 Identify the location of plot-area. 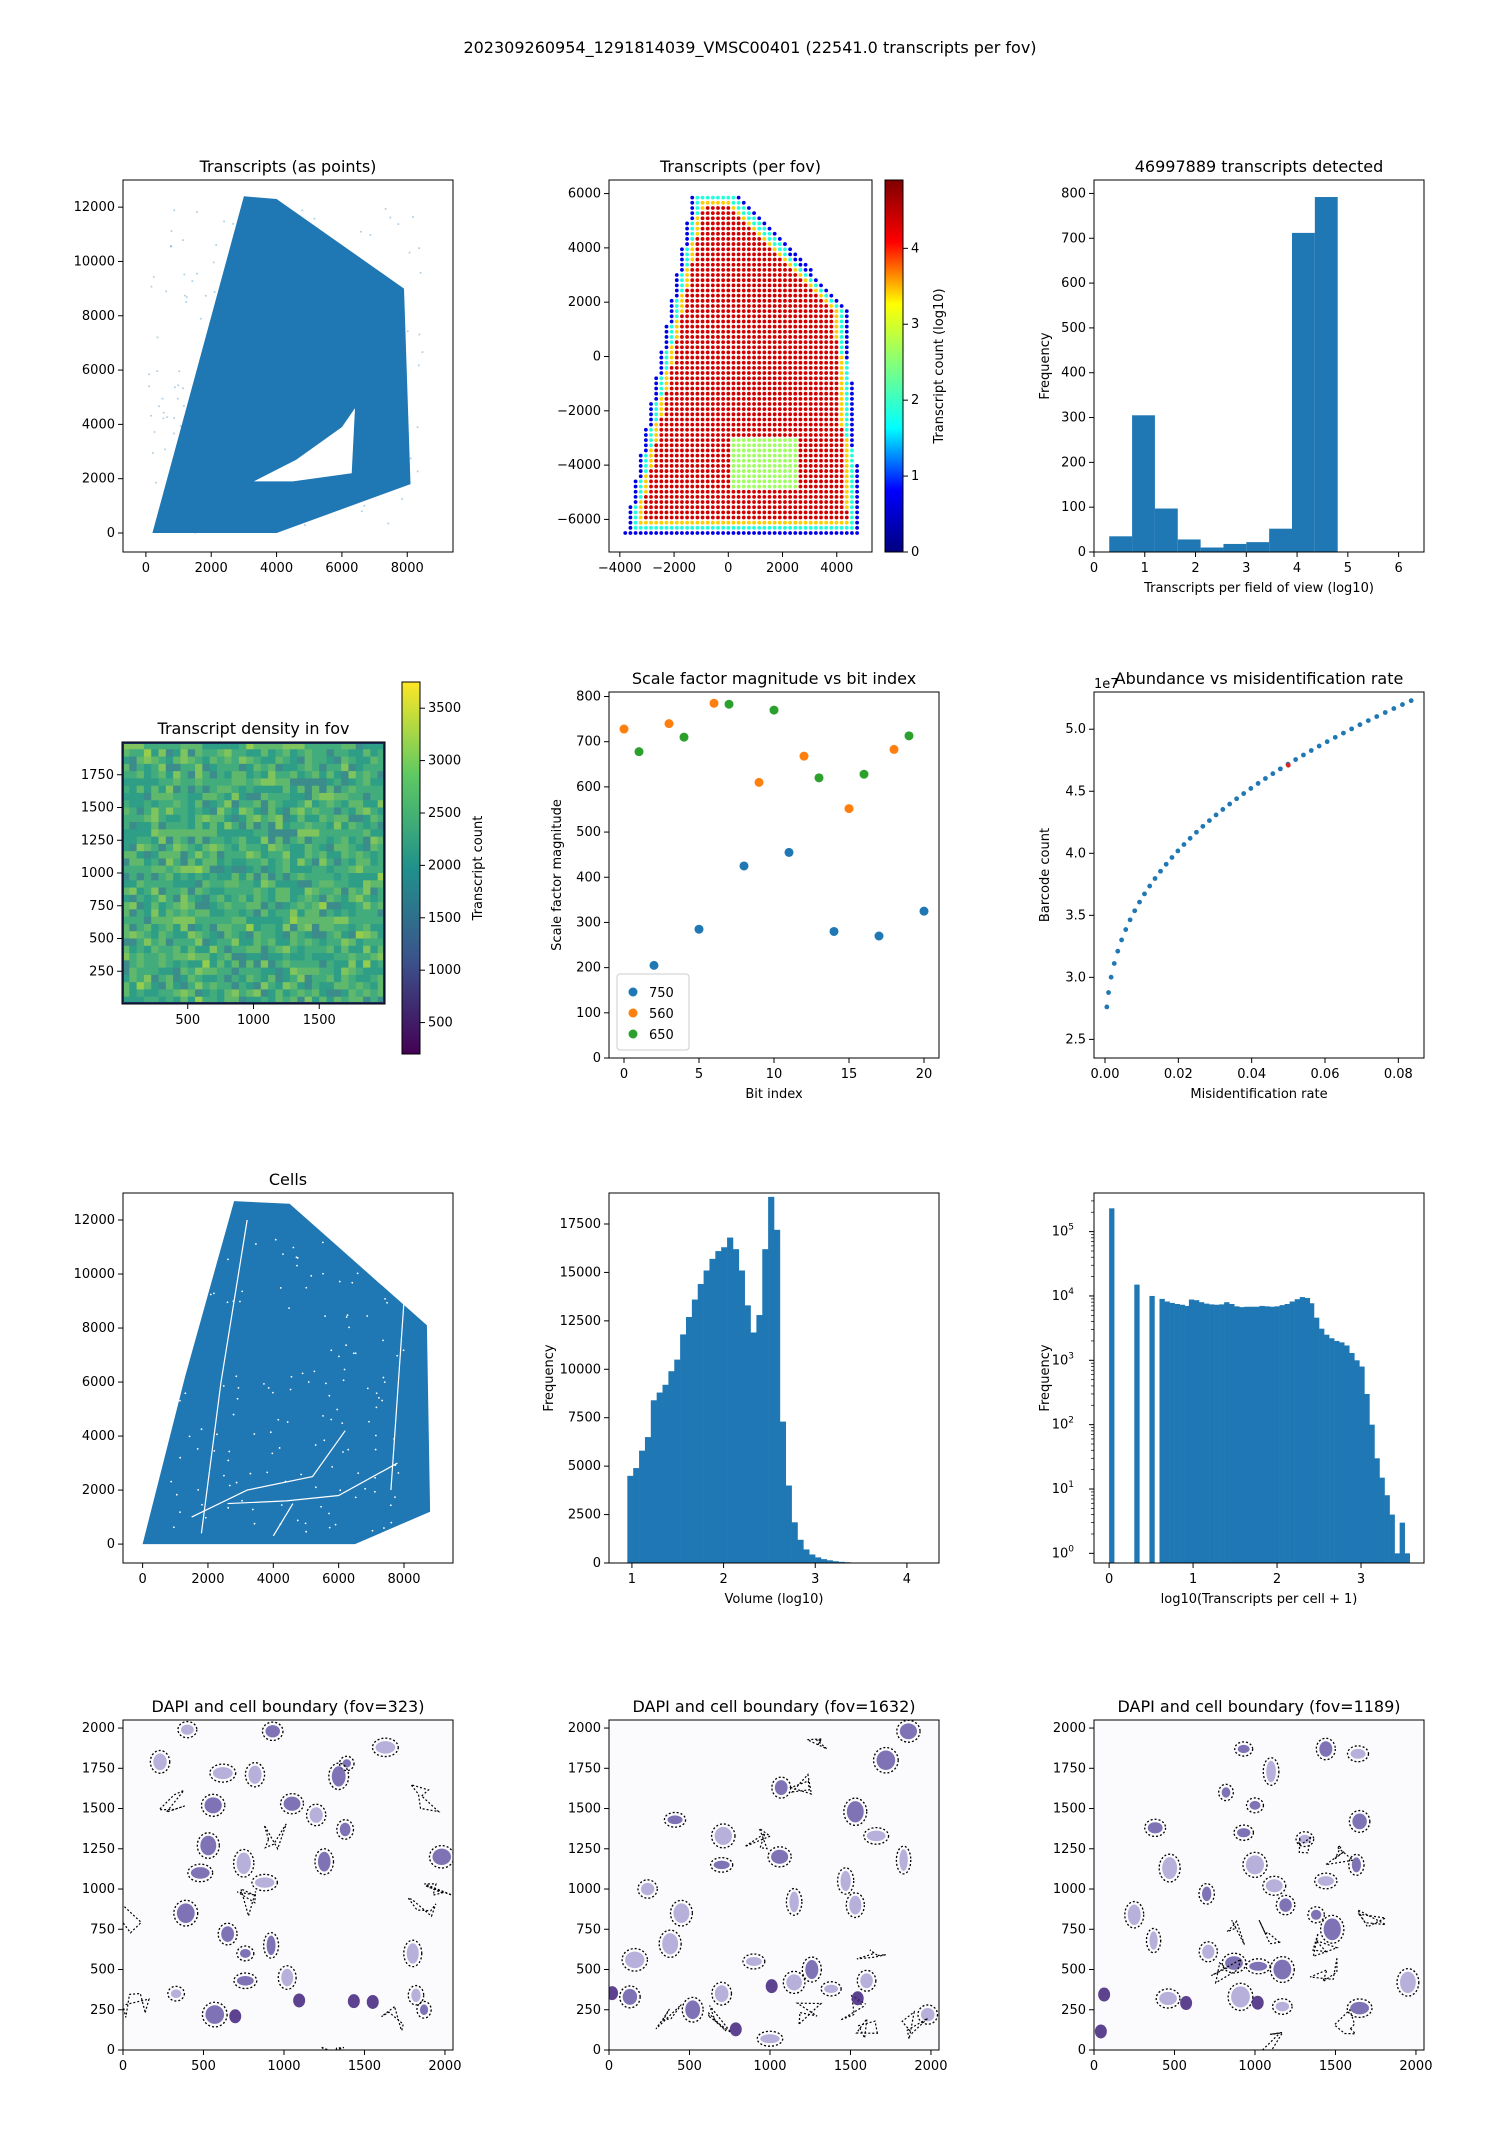
(745, 1379).